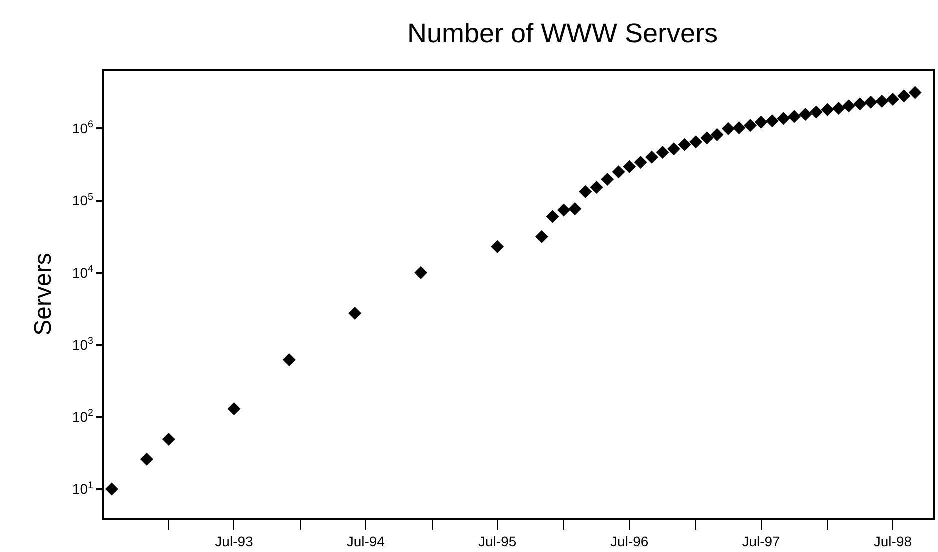 The image size is (938, 552). I want to click on x-tick-label: Jul-94, so click(366, 542).